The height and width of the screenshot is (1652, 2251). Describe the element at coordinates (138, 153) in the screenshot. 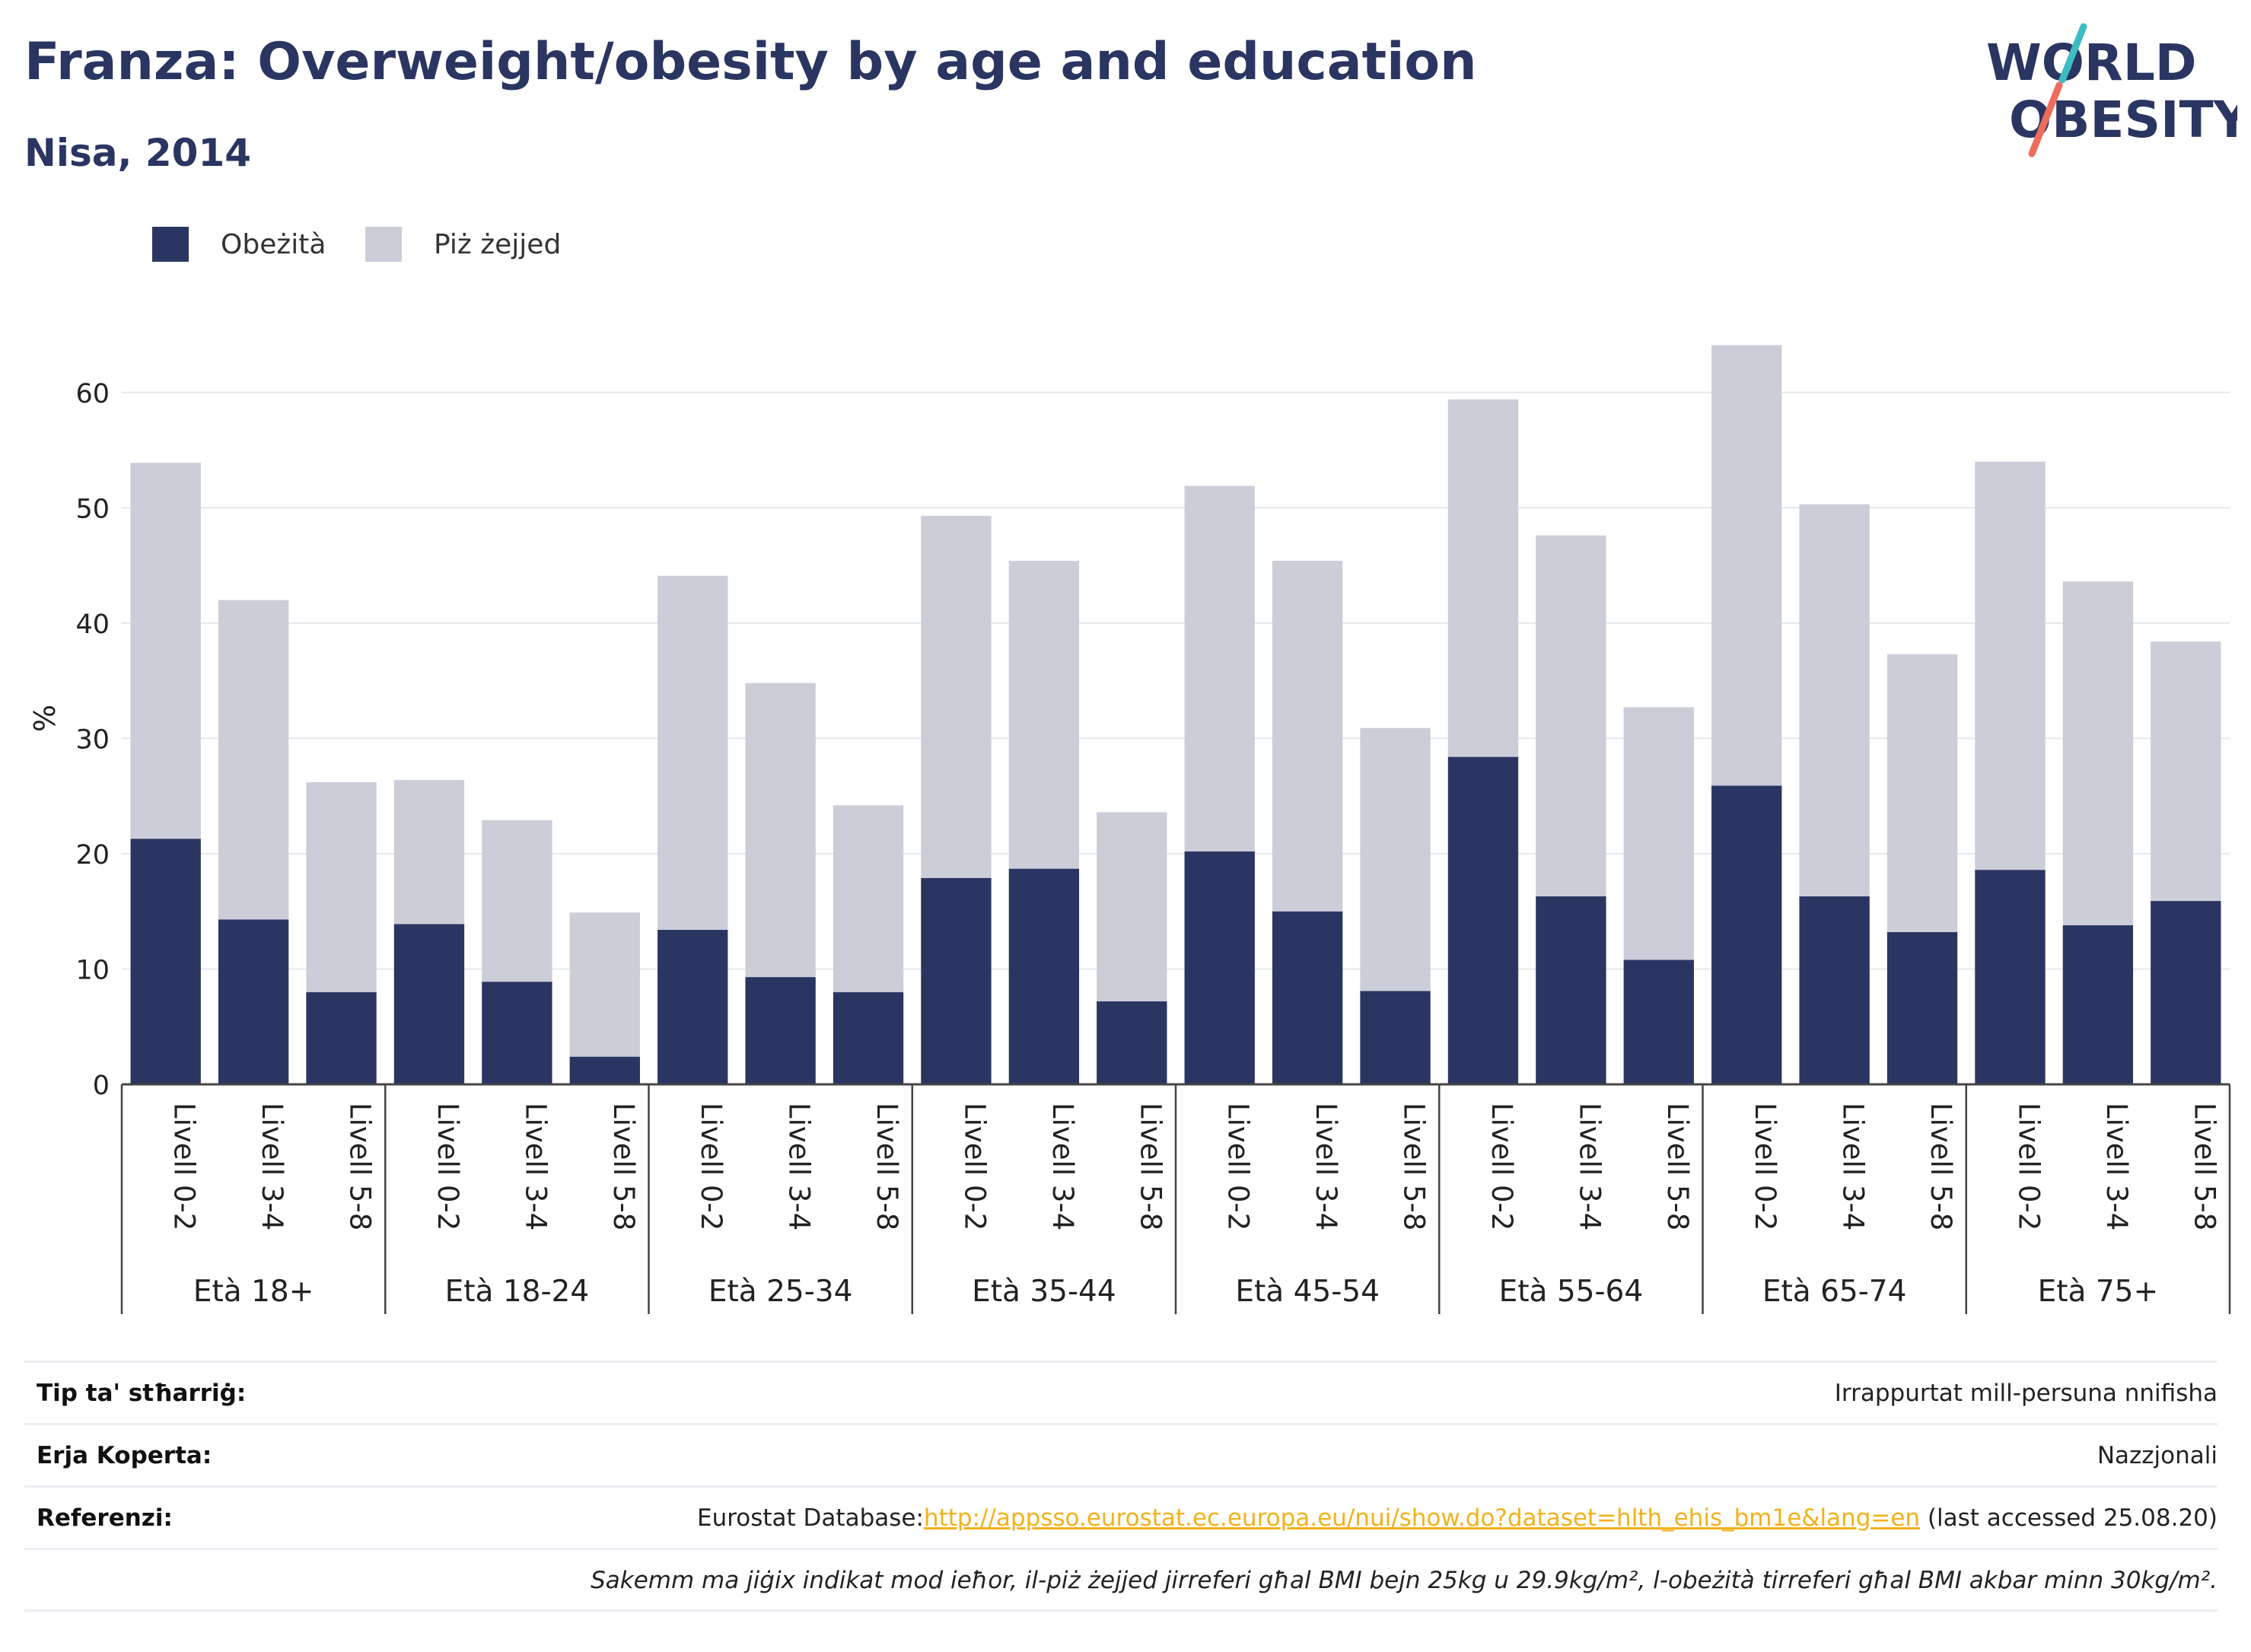

I see `chart-subtitle: Nisa, 2014` at that location.